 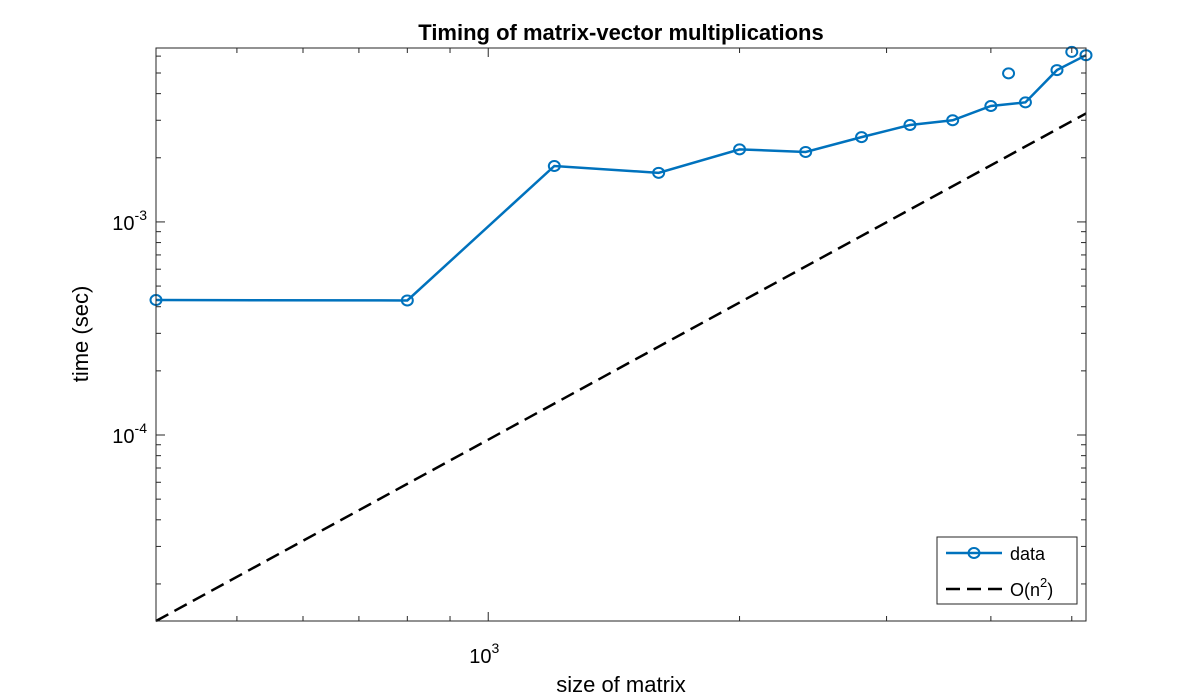 I want to click on legend-on2-sup: 2, so click(x=1043, y=582).